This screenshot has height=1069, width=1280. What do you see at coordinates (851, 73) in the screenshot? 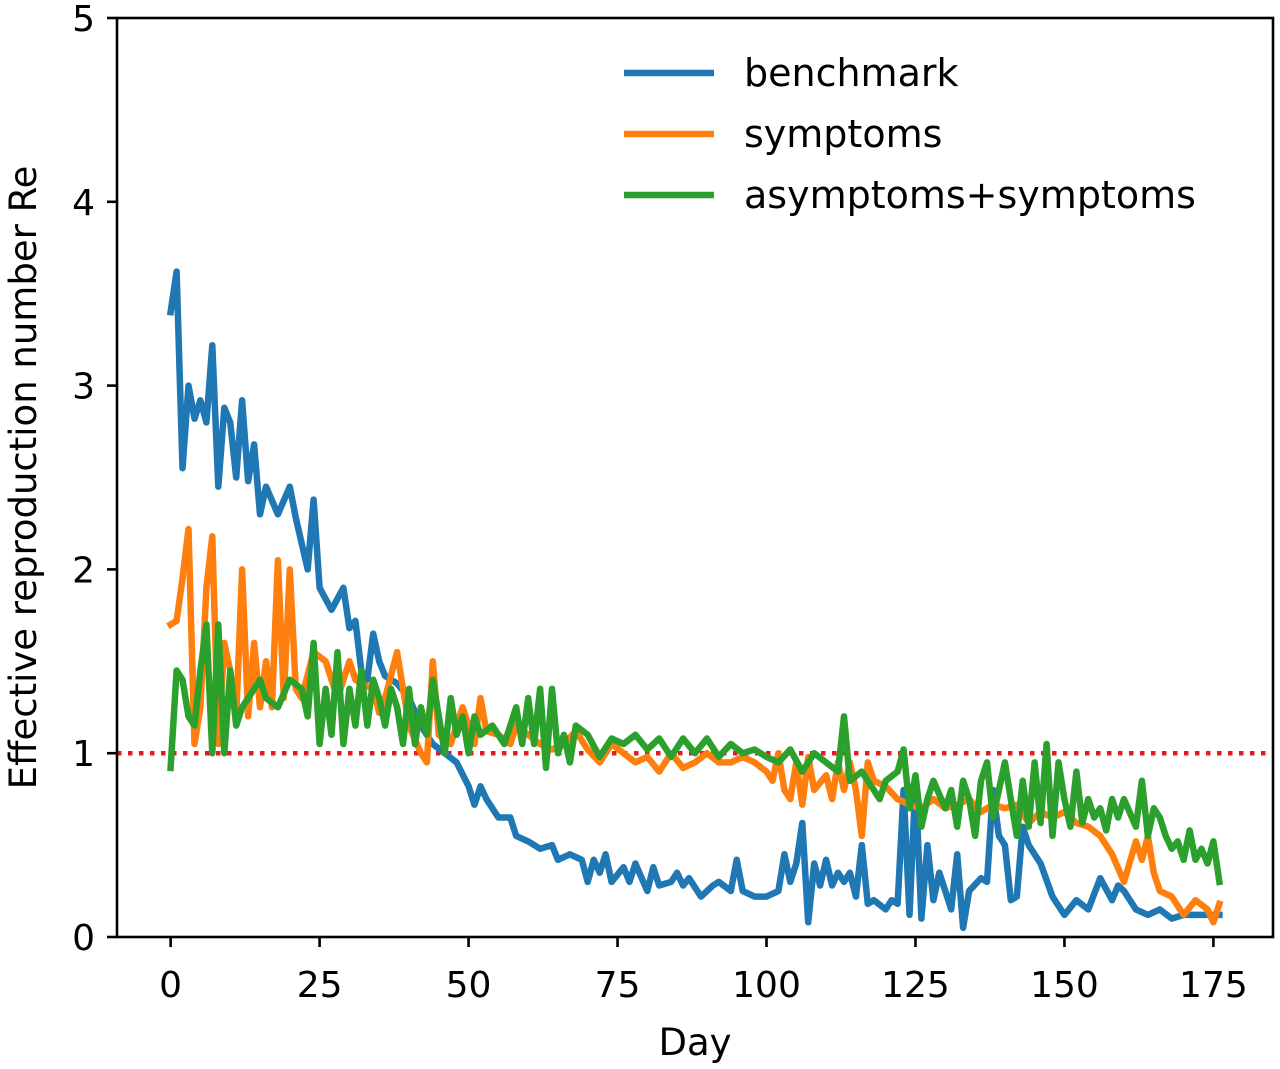
I see `legend-label-benchmark: benchmark` at bounding box center [851, 73].